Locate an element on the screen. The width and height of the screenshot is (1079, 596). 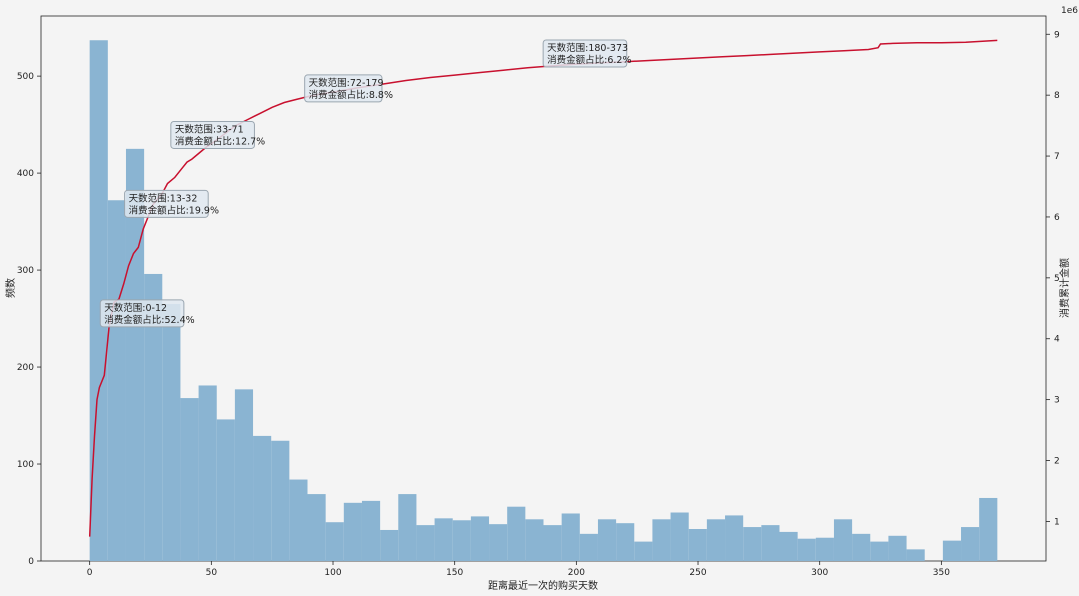
annotation-range-text: 天数范围:72-179 is located at coordinates (346, 83).